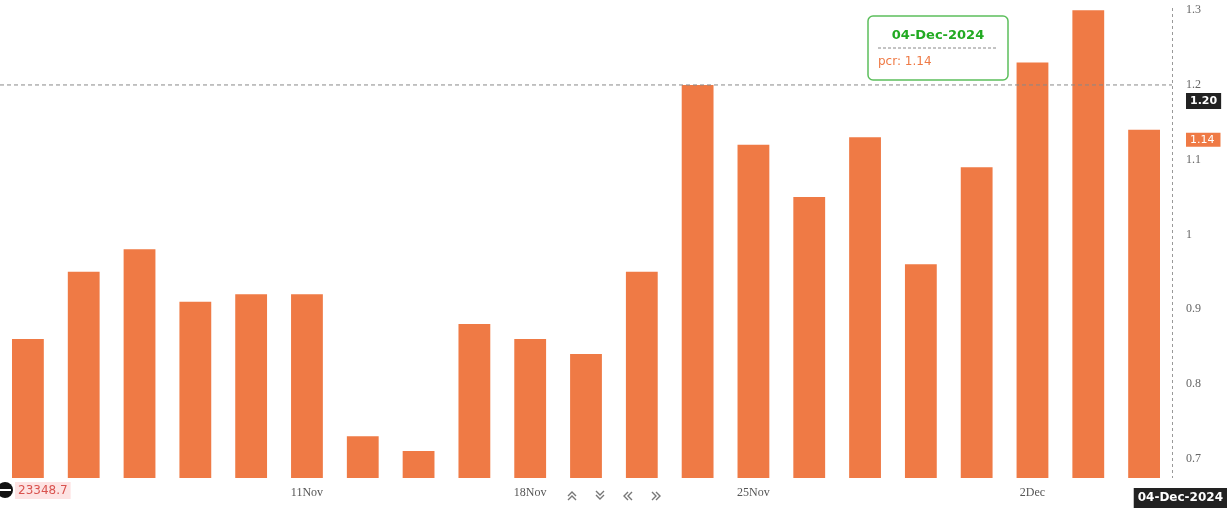  I want to click on y-tick-label: 0.7, so click(1193, 457).